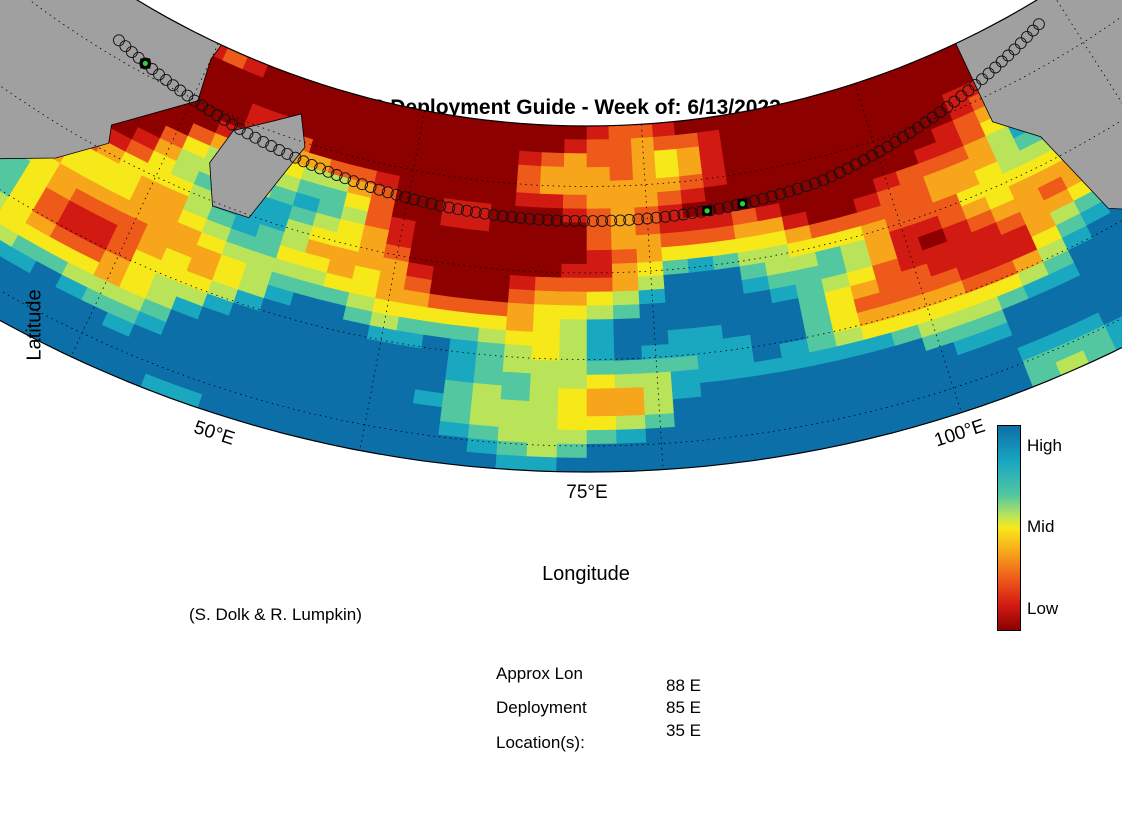 The width and height of the screenshot is (1122, 827). What do you see at coordinates (1043, 608) in the screenshot?
I see `colorbar-low-label: Low` at bounding box center [1043, 608].